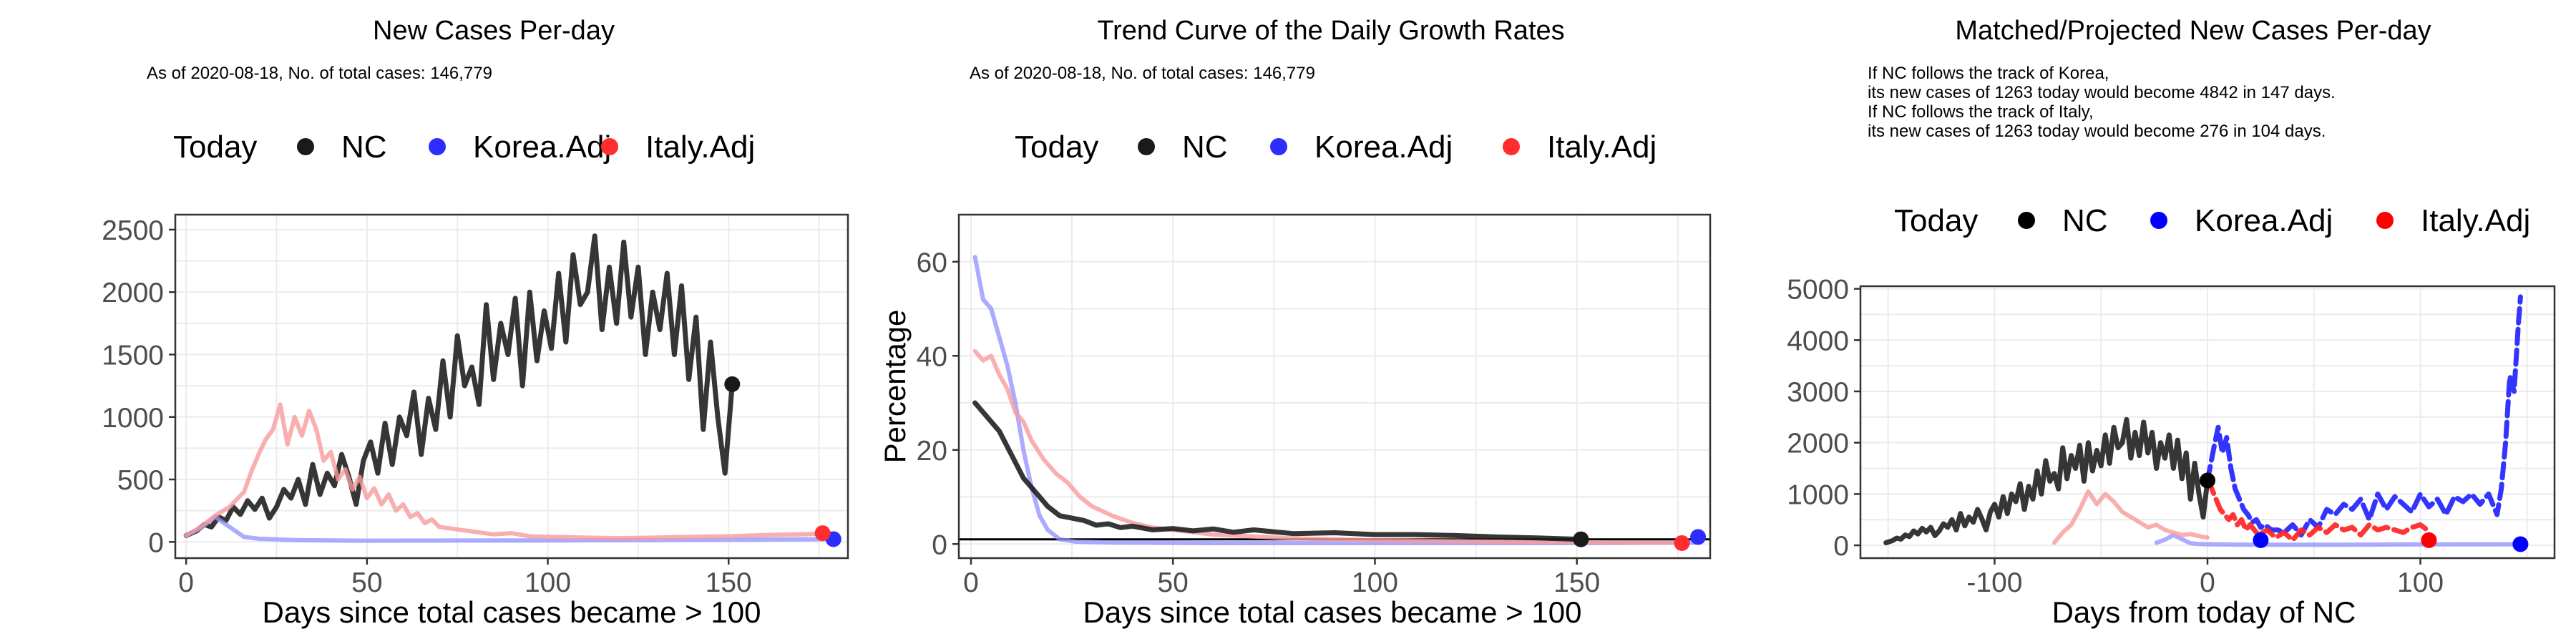  I want to click on y-tick-label: 4000, so click(1818, 341).